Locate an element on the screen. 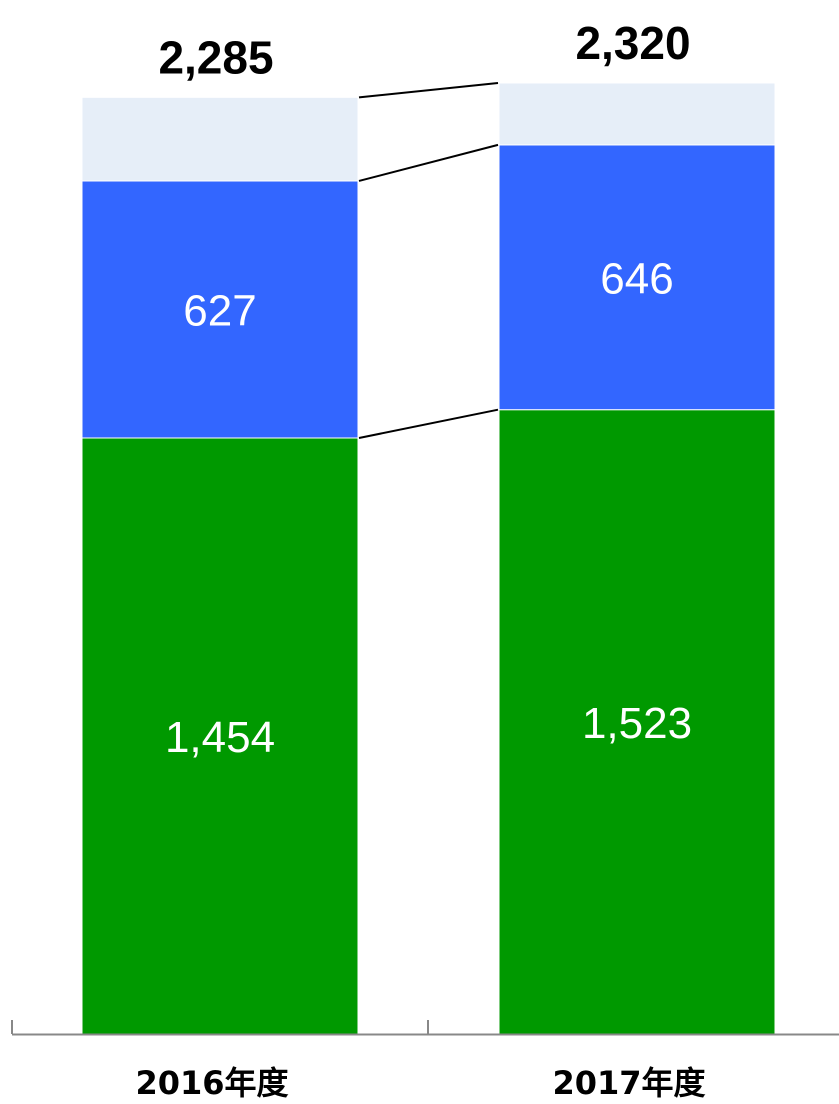 The height and width of the screenshot is (1104, 839). total-value-label: 2,320 is located at coordinates (632, 43).